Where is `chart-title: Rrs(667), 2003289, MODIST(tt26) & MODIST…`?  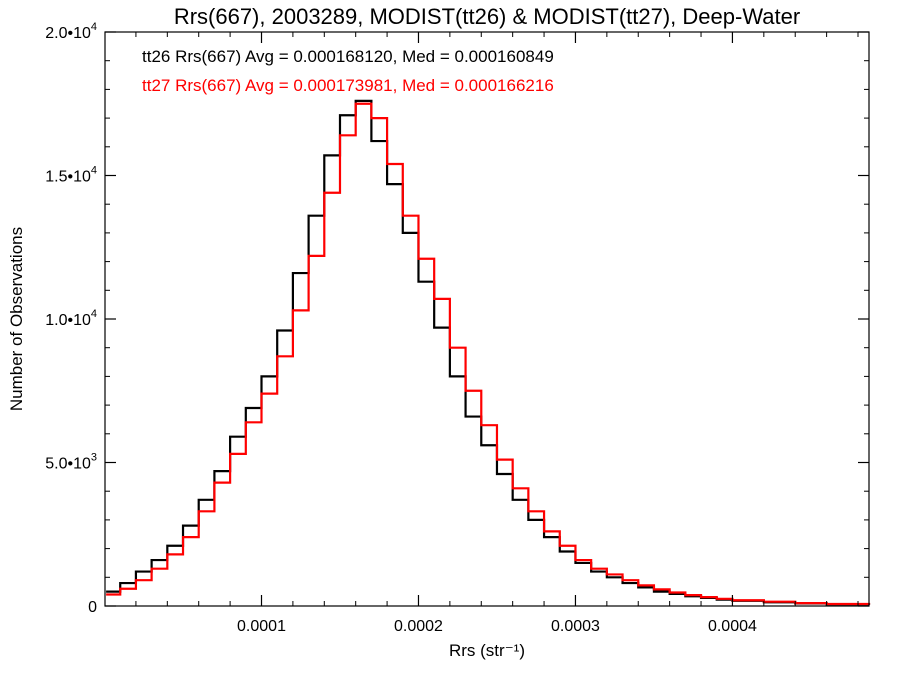 chart-title: Rrs(667), 2003289, MODIST(tt26) & MODIST… is located at coordinates (487, 16).